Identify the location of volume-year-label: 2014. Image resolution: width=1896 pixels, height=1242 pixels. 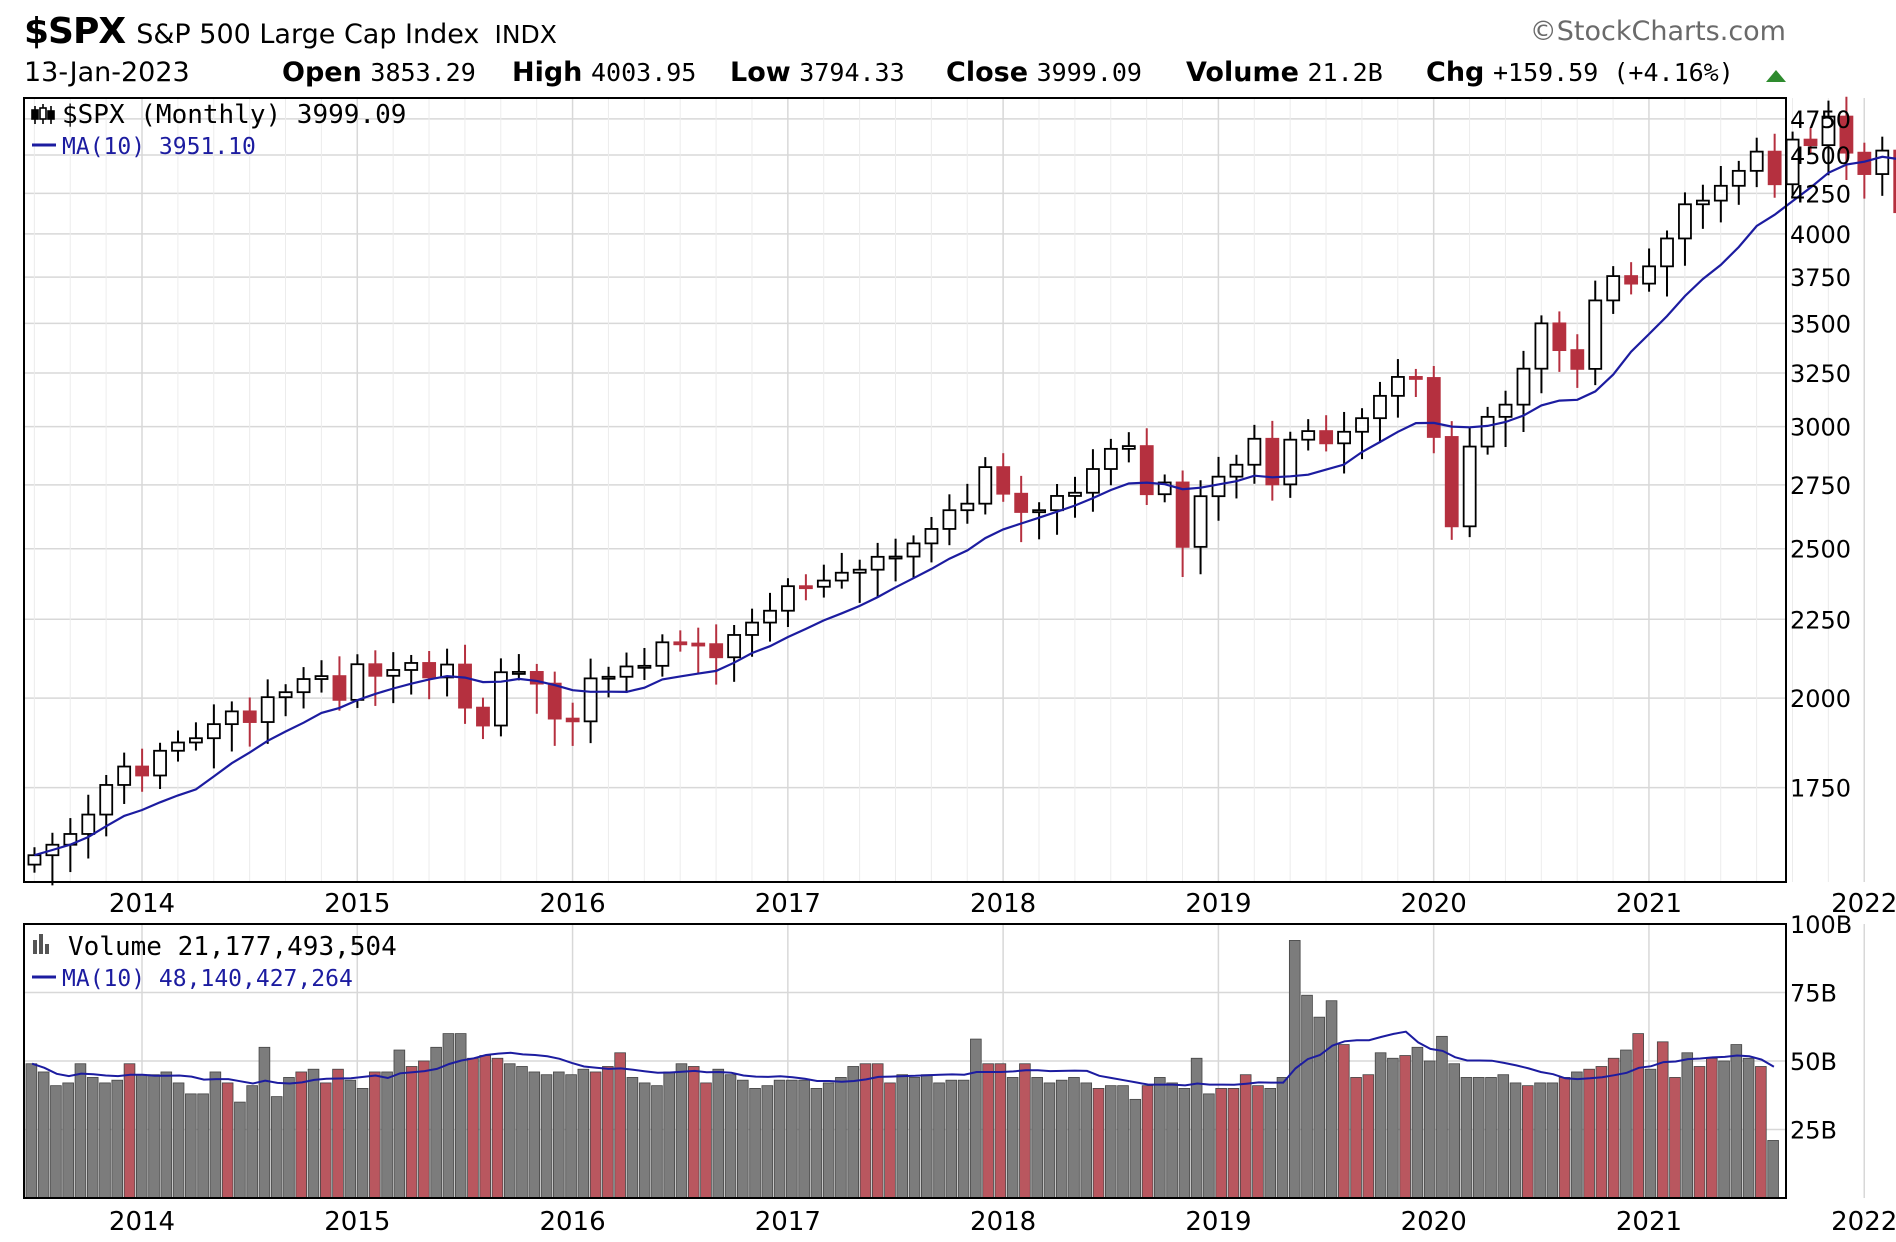
(142, 1222).